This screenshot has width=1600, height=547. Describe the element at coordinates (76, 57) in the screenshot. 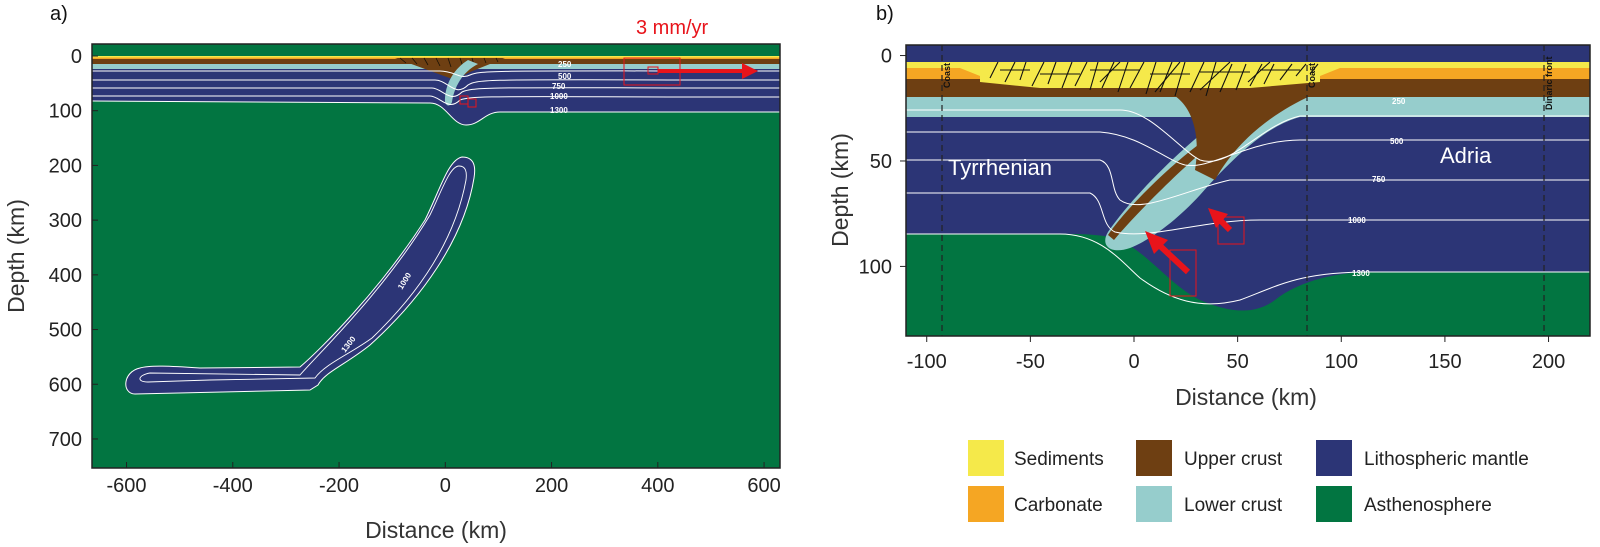

I see `a-ytick-label: 0` at that location.